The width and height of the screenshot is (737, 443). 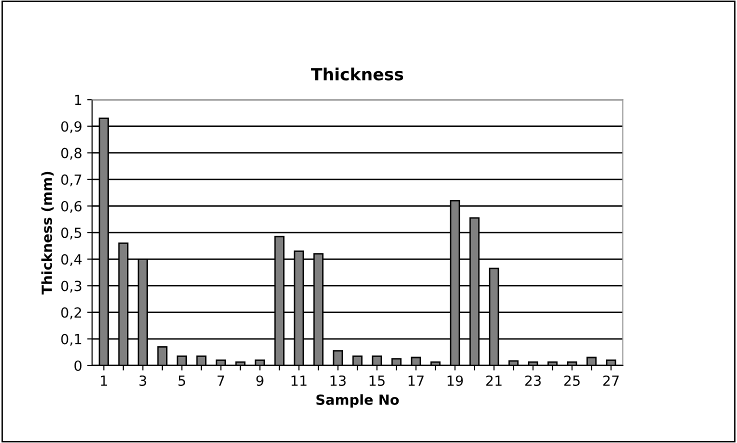 I want to click on y-tick-label: 0,6, so click(x=71, y=206).